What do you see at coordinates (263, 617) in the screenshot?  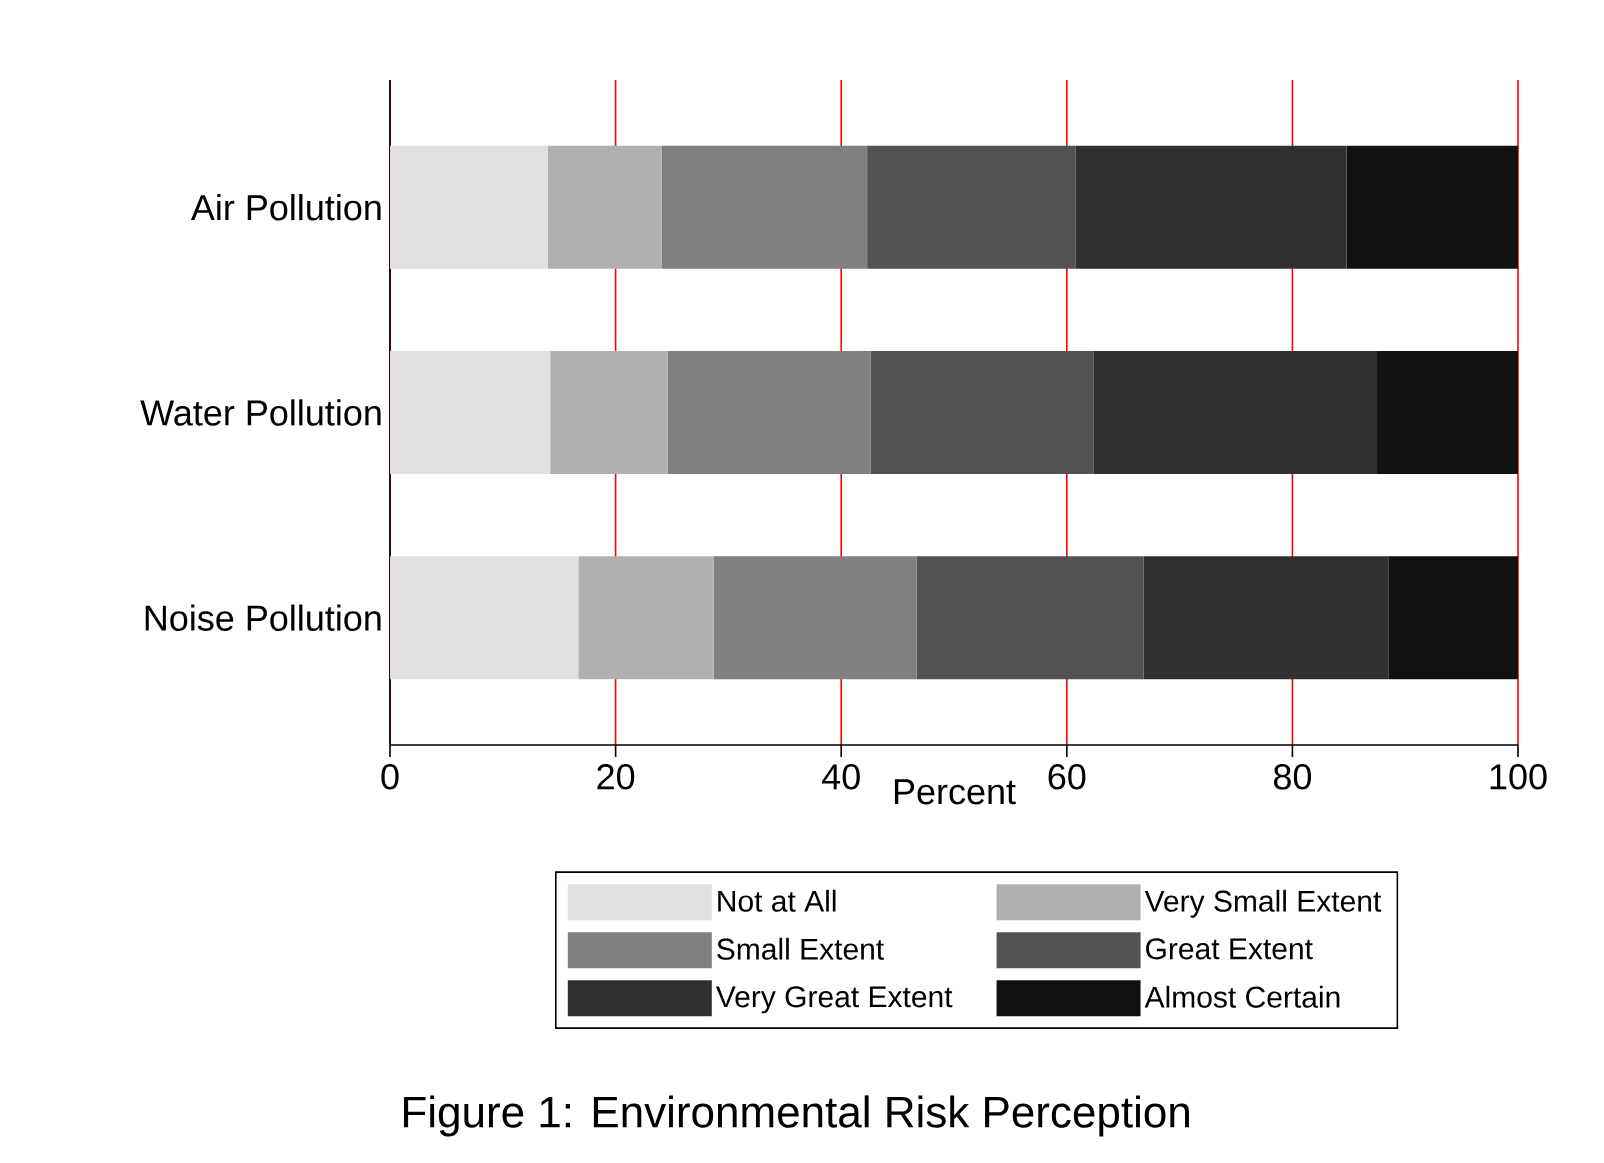 I see `y-tick-label: Noise Pollution` at bounding box center [263, 617].